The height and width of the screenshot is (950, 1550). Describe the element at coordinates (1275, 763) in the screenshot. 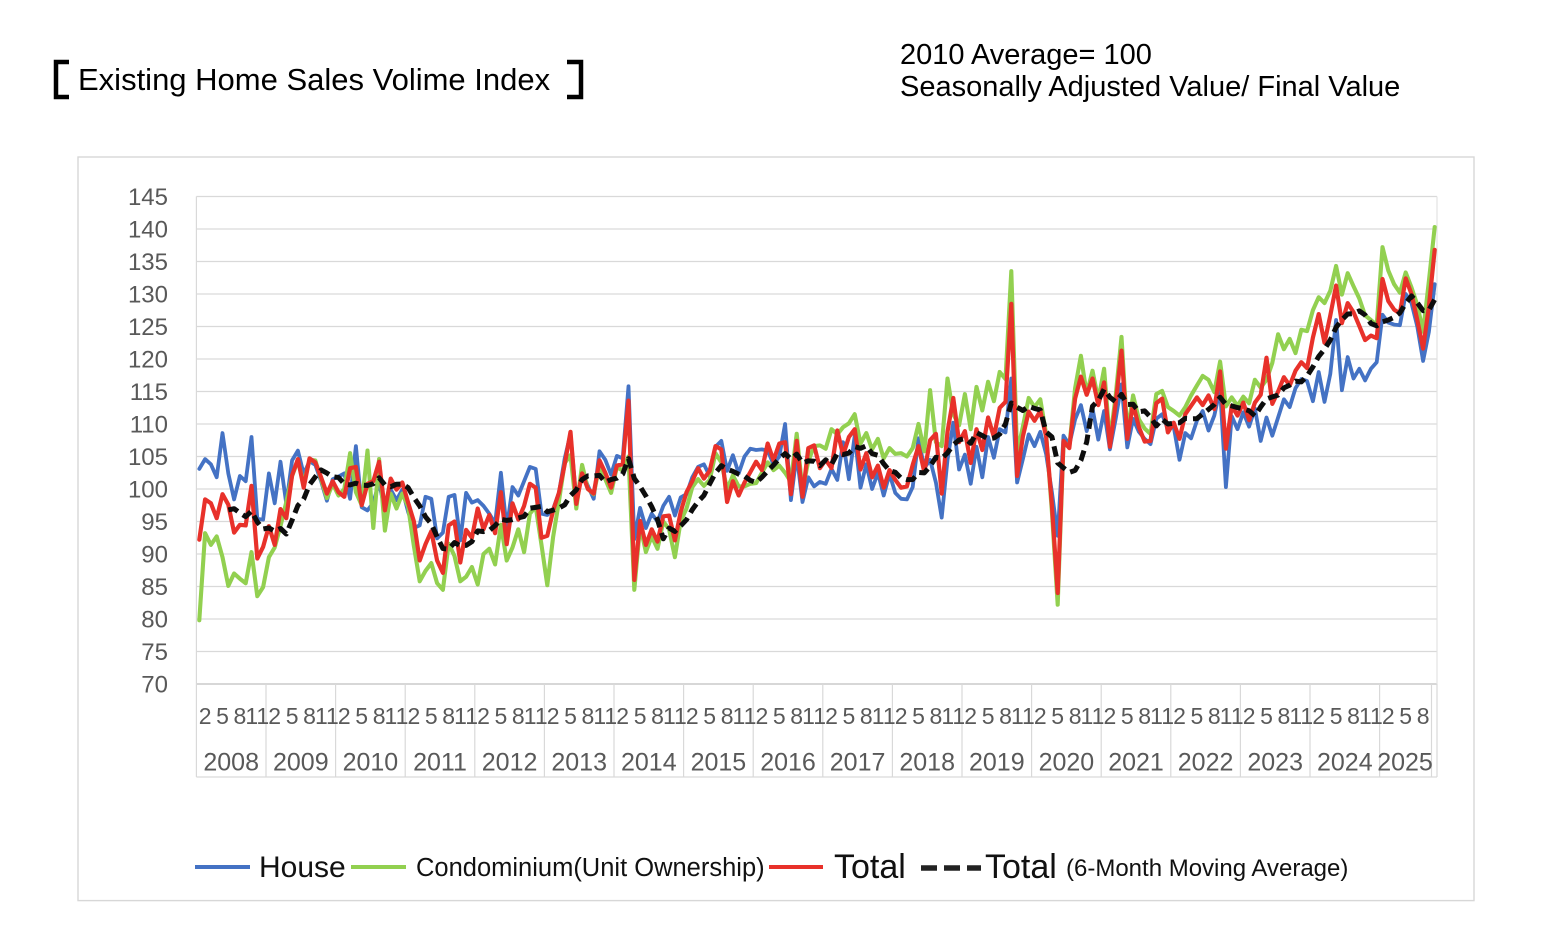

I see `svg-text: 2023` at that location.